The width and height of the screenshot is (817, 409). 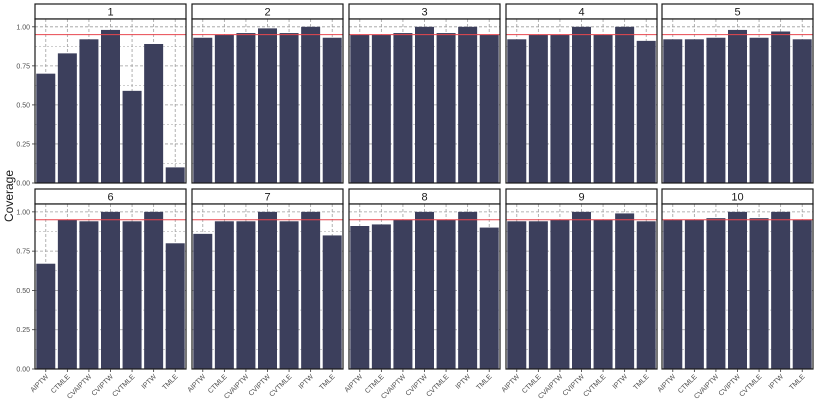 What do you see at coordinates (267, 198) in the screenshot?
I see `facet-title: 7` at bounding box center [267, 198].